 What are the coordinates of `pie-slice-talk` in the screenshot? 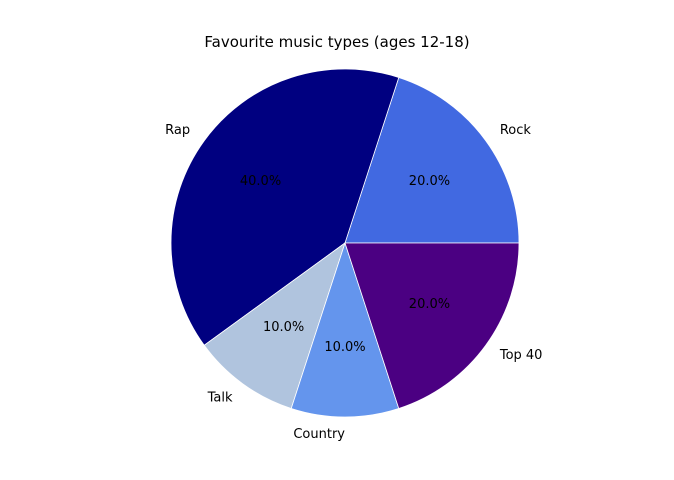 It's located at (274, 325).